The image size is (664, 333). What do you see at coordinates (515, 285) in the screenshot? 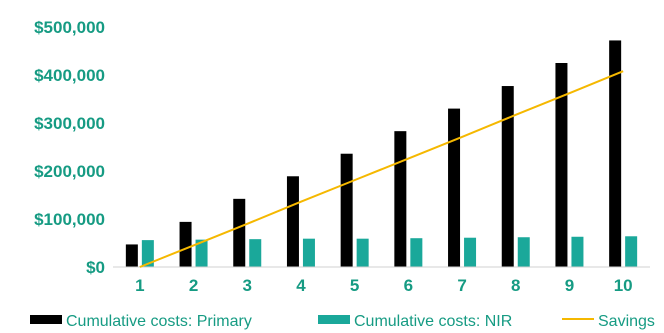
I see `x-tick-label: 8` at bounding box center [515, 285].